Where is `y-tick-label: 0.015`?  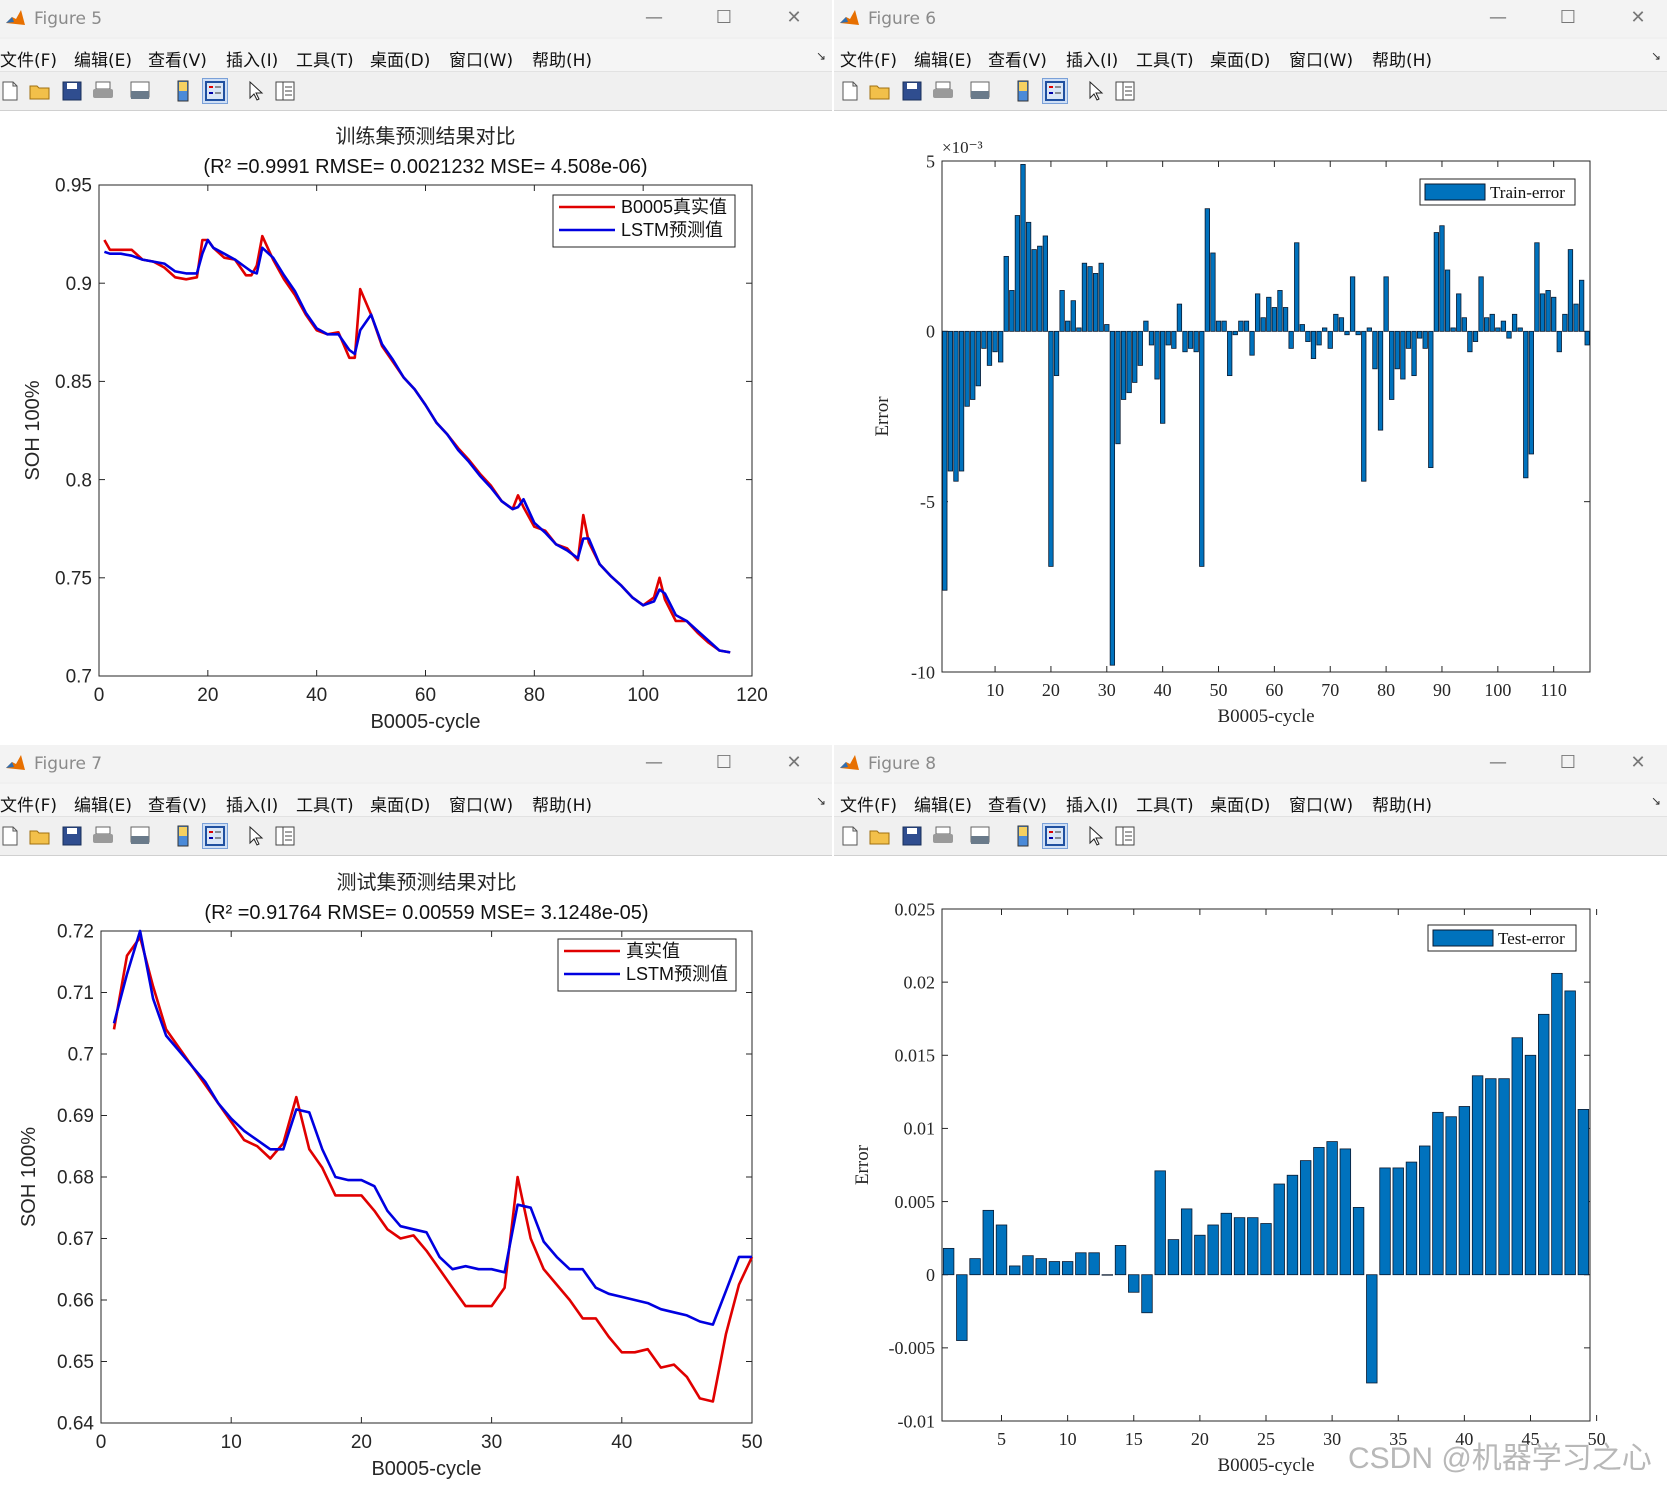 y-tick-label: 0.015 is located at coordinates (915, 1056).